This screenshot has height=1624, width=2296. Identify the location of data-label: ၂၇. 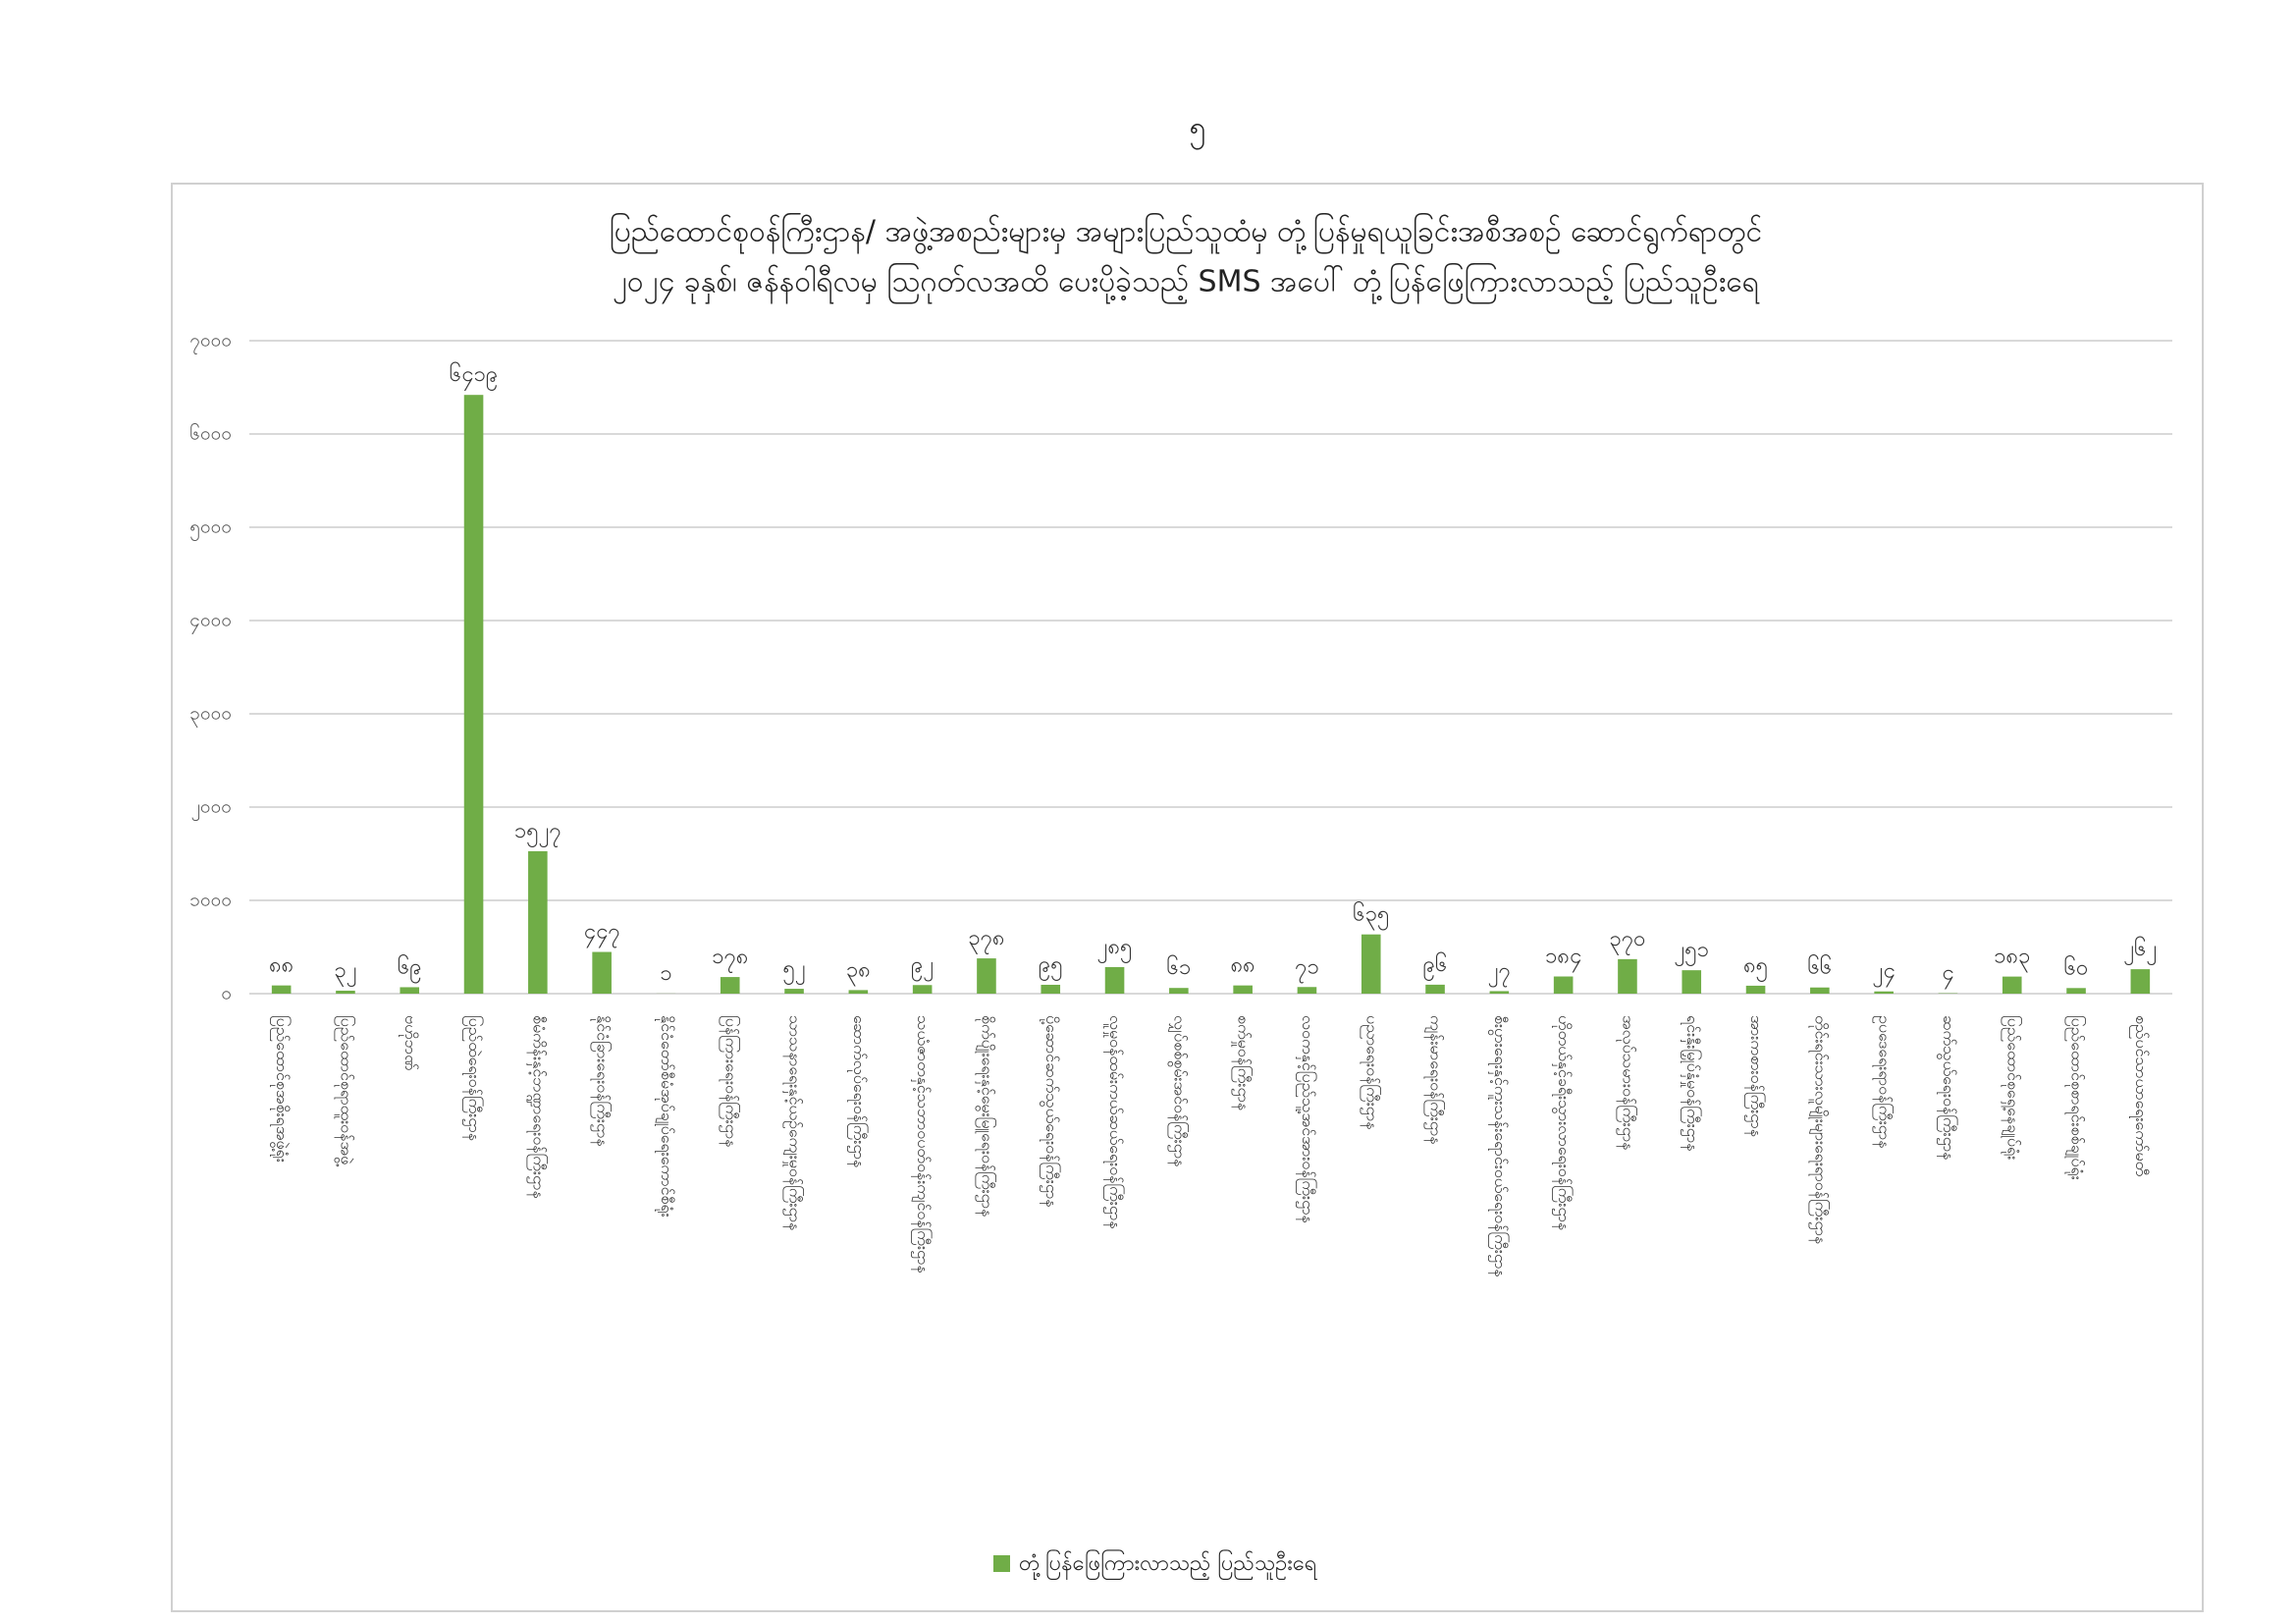
(1499, 972).